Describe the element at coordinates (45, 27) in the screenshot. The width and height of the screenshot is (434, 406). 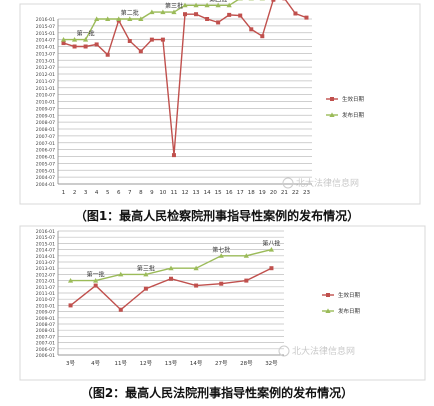
I see `y-tick-label: 2015-07` at that location.